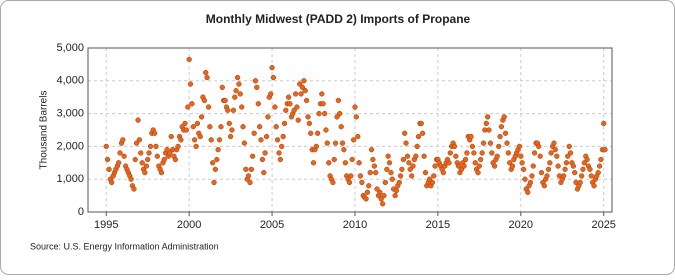 Image resolution: width=675 pixels, height=280 pixels. What do you see at coordinates (70, 179) in the screenshot?
I see `y-tick-label: 1,000` at bounding box center [70, 179].